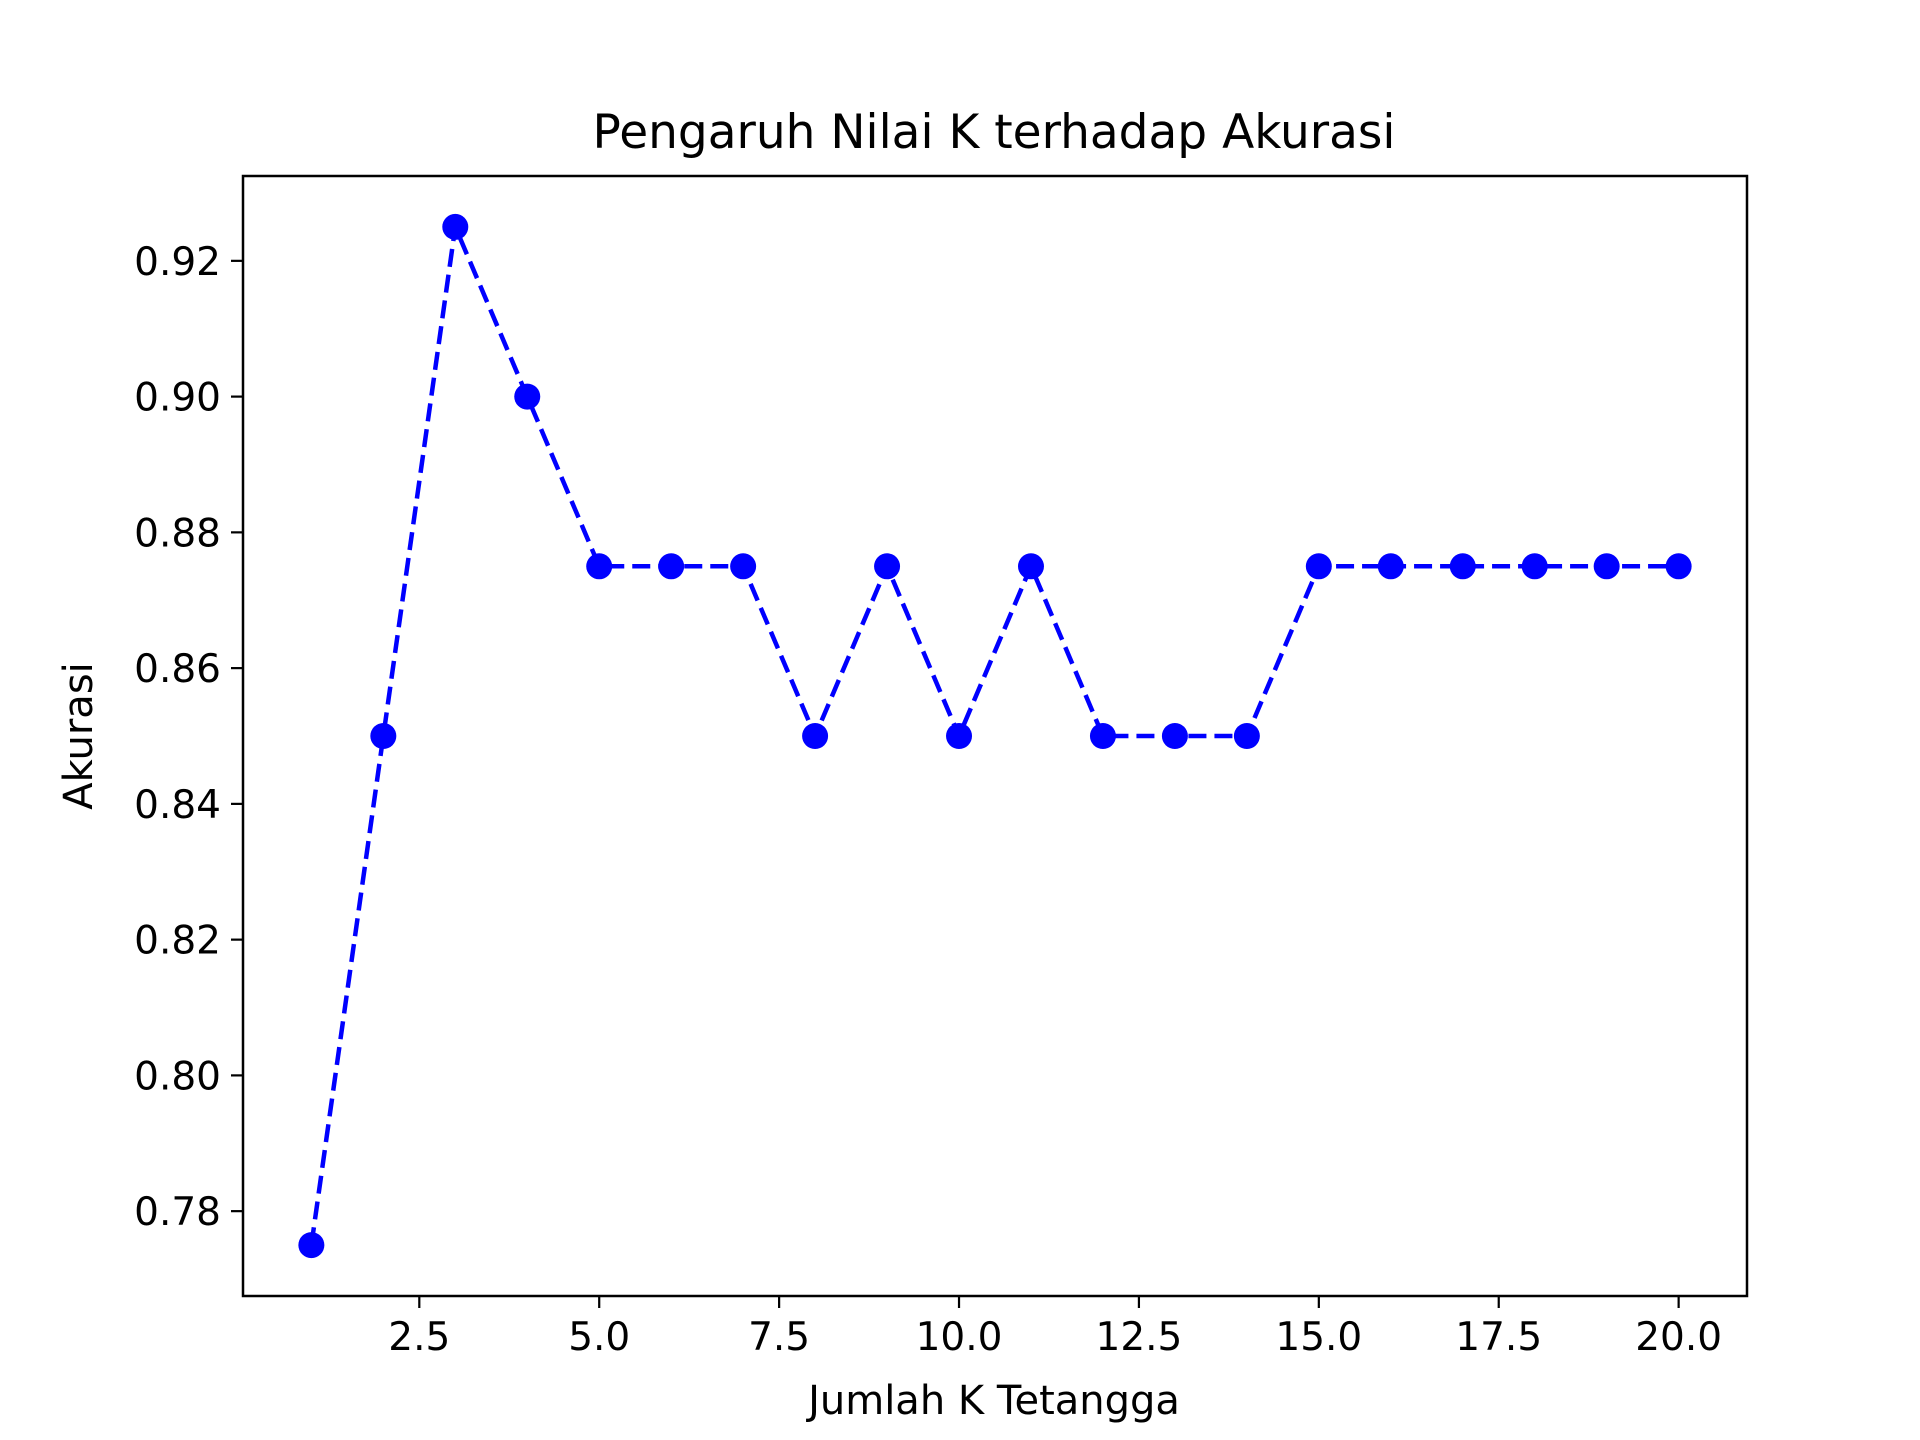  What do you see at coordinates (177, 262) in the screenshot?
I see `y-tick-label: 0.92` at bounding box center [177, 262].